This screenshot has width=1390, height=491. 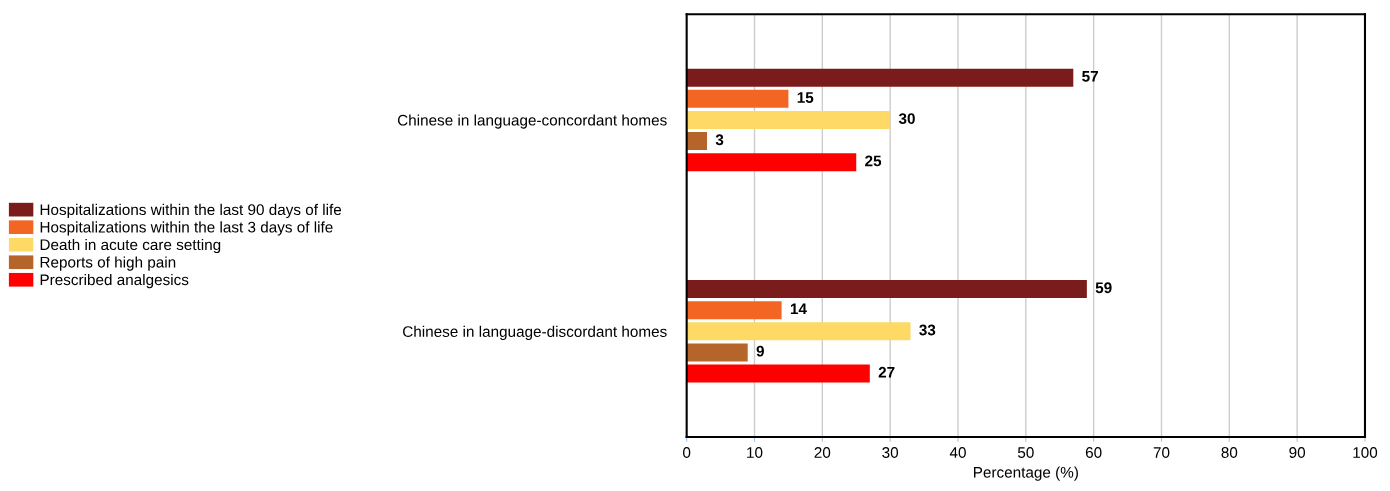 What do you see at coordinates (687, 452) in the screenshot?
I see `x-tick-label: 0` at bounding box center [687, 452].